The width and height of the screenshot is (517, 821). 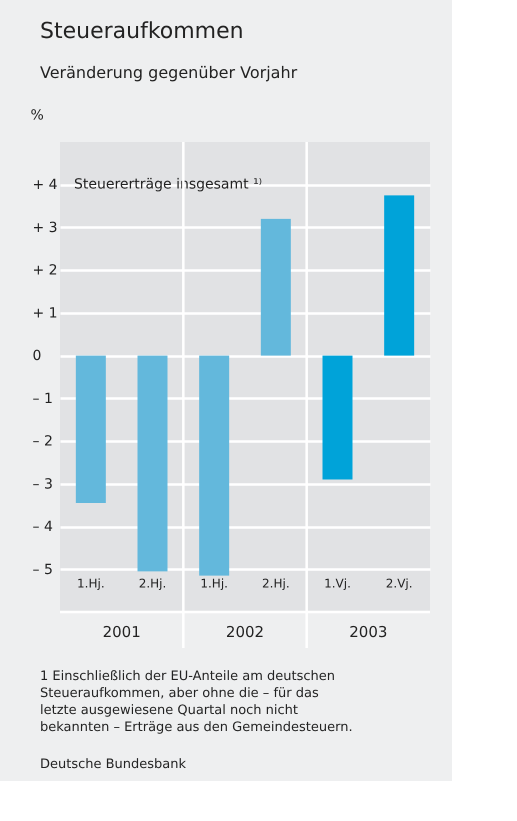 I want to click on text: 2001, so click(x=121, y=632).